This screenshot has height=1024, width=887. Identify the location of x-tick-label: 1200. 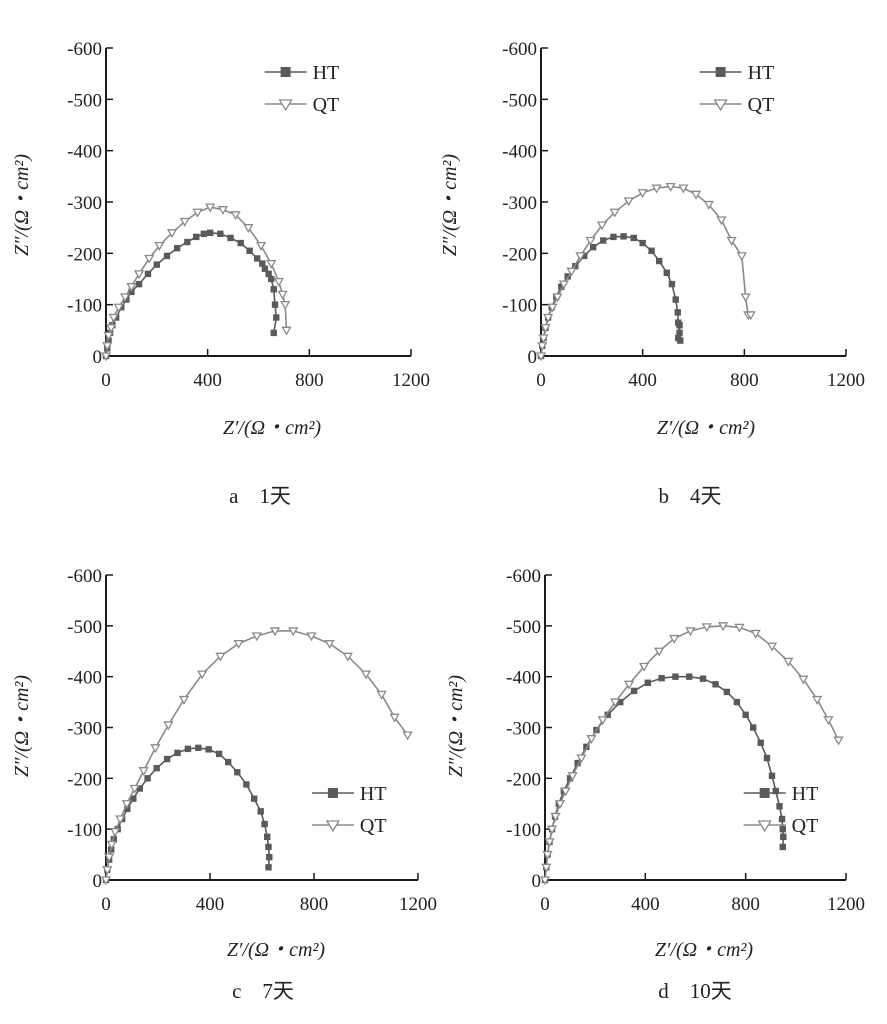
(418, 904).